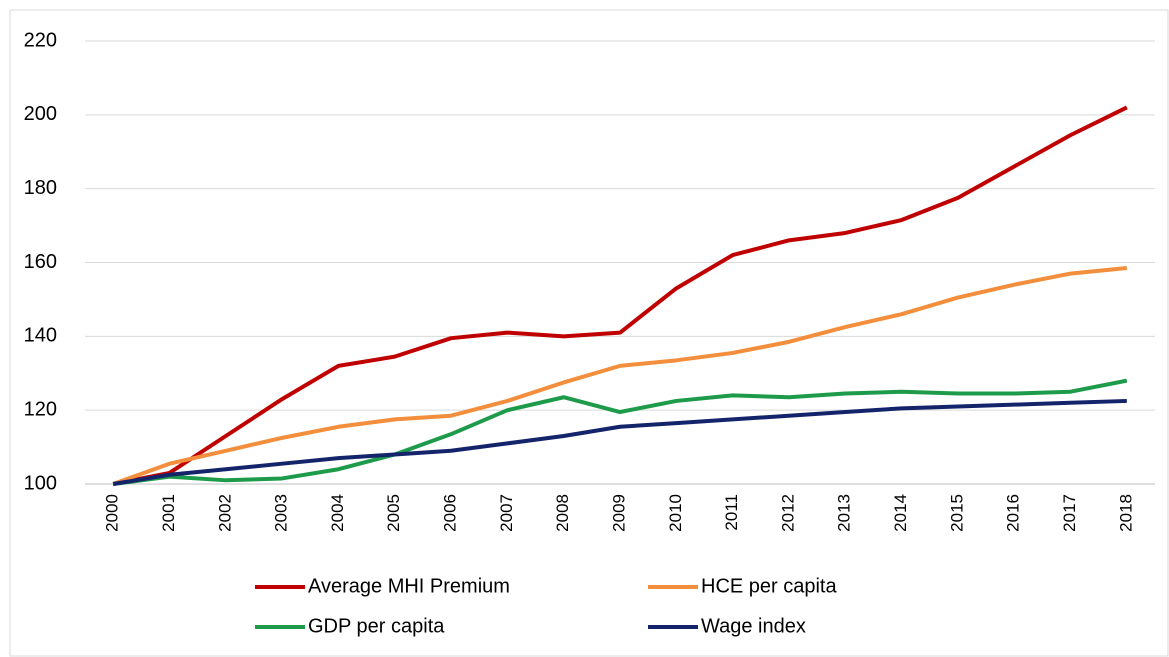  I want to click on x-tick-label: 2013, so click(844, 513).